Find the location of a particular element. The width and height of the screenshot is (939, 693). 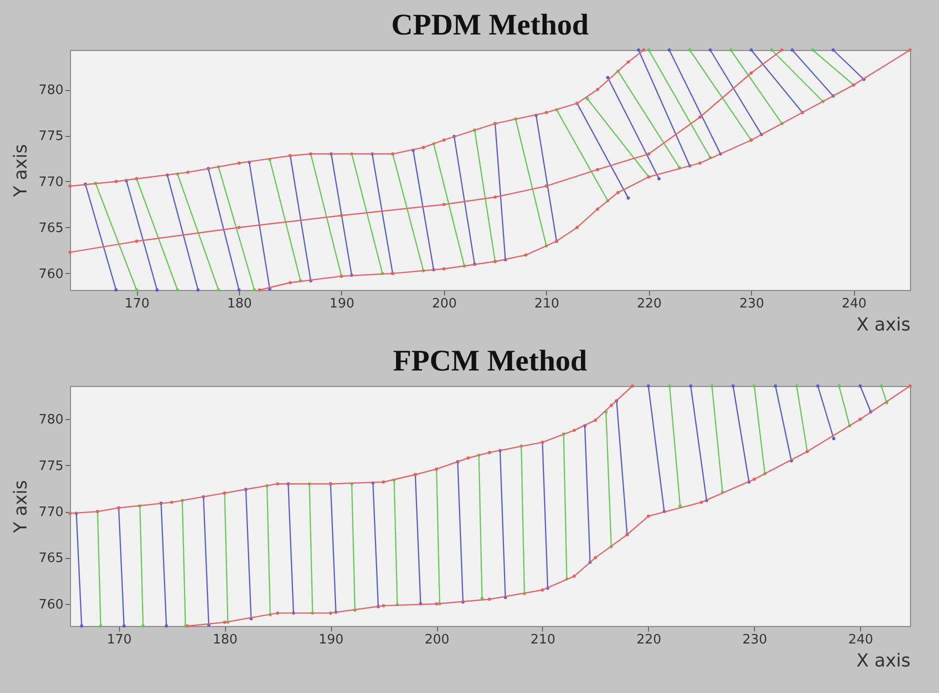

chart-title: FPCM Method is located at coordinates (490, 361).